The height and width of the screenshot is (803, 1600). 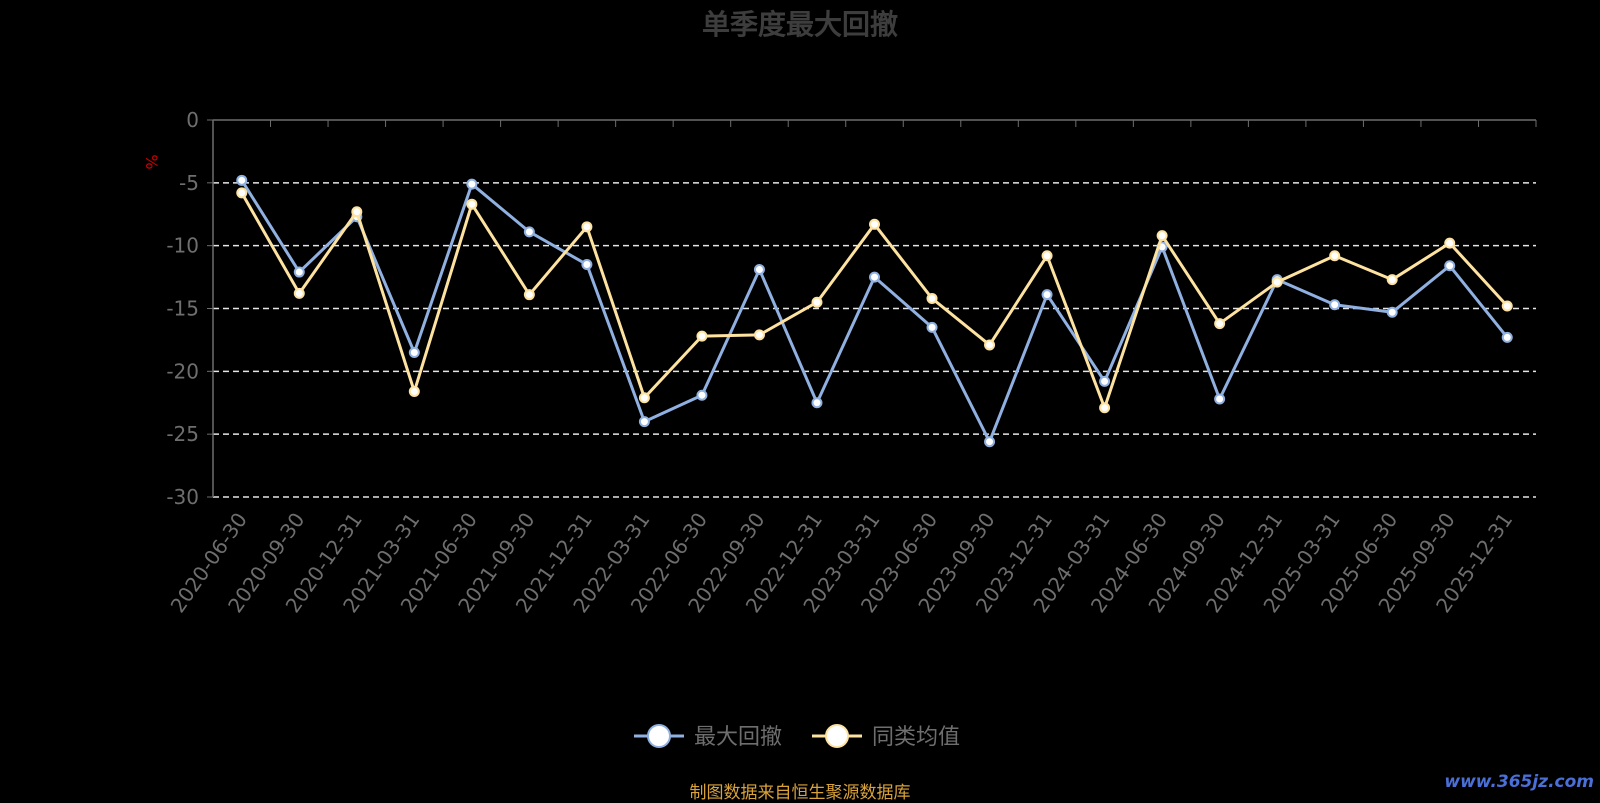 What do you see at coordinates (151, 161) in the screenshot?
I see `y-axis-unit: %` at bounding box center [151, 161].